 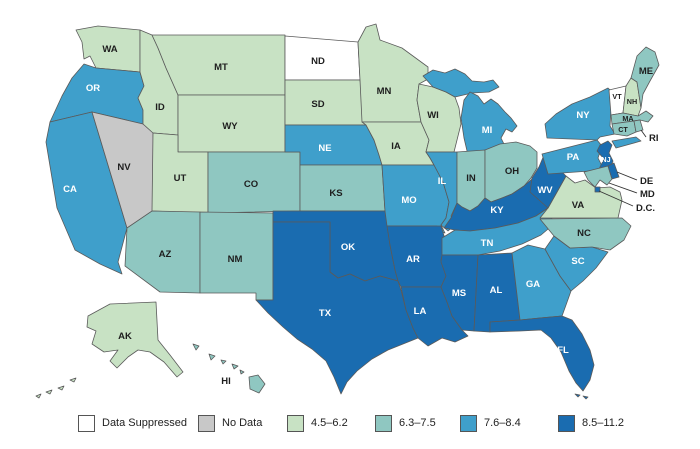 I want to click on state-label-md: MD, so click(x=647, y=194).